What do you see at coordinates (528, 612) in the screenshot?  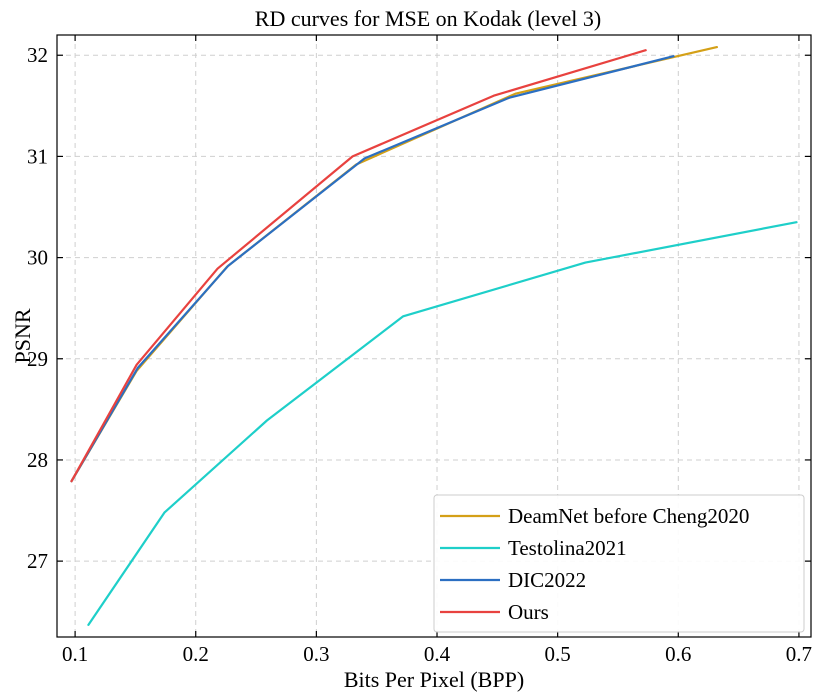 I see `legend-label-ours: Ours` at bounding box center [528, 612].